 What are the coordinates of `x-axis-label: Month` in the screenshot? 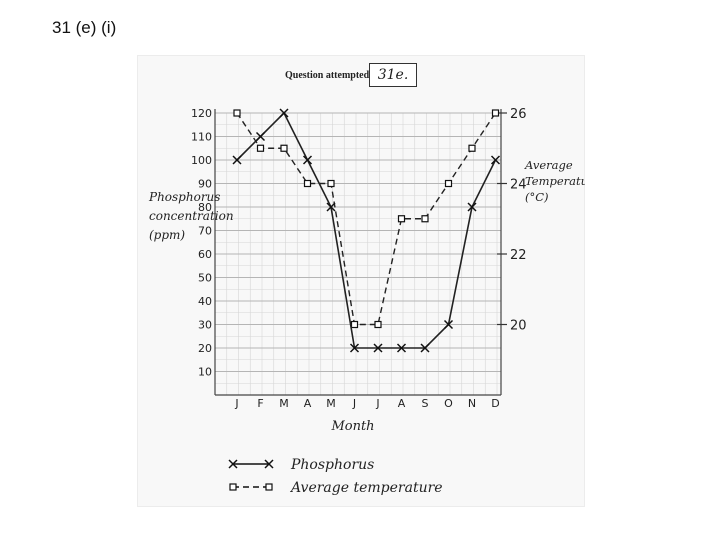 It's located at (352, 426).